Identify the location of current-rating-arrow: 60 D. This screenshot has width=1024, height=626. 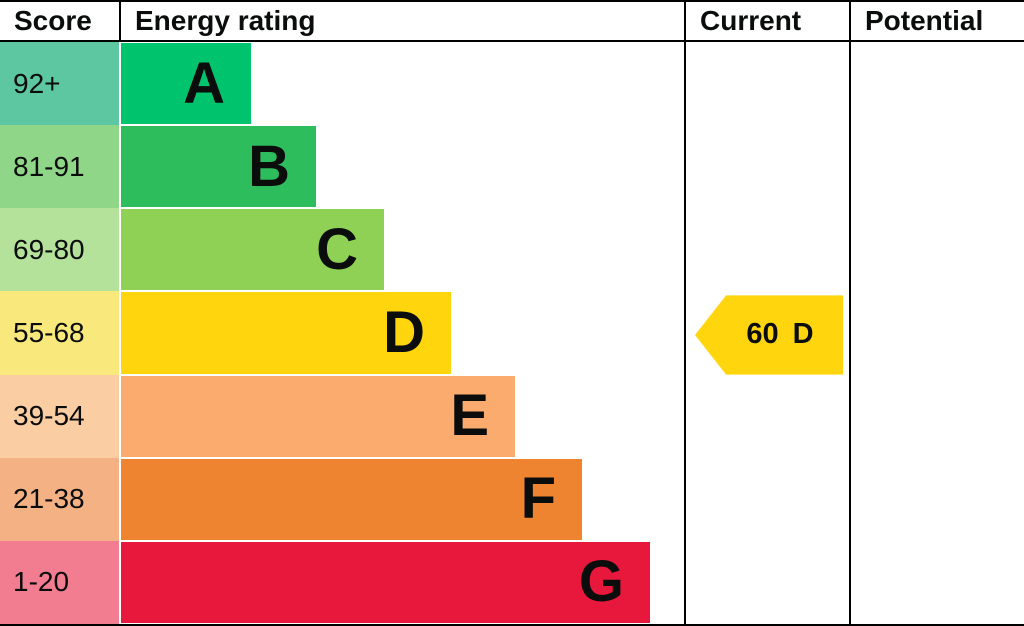
(769, 335).